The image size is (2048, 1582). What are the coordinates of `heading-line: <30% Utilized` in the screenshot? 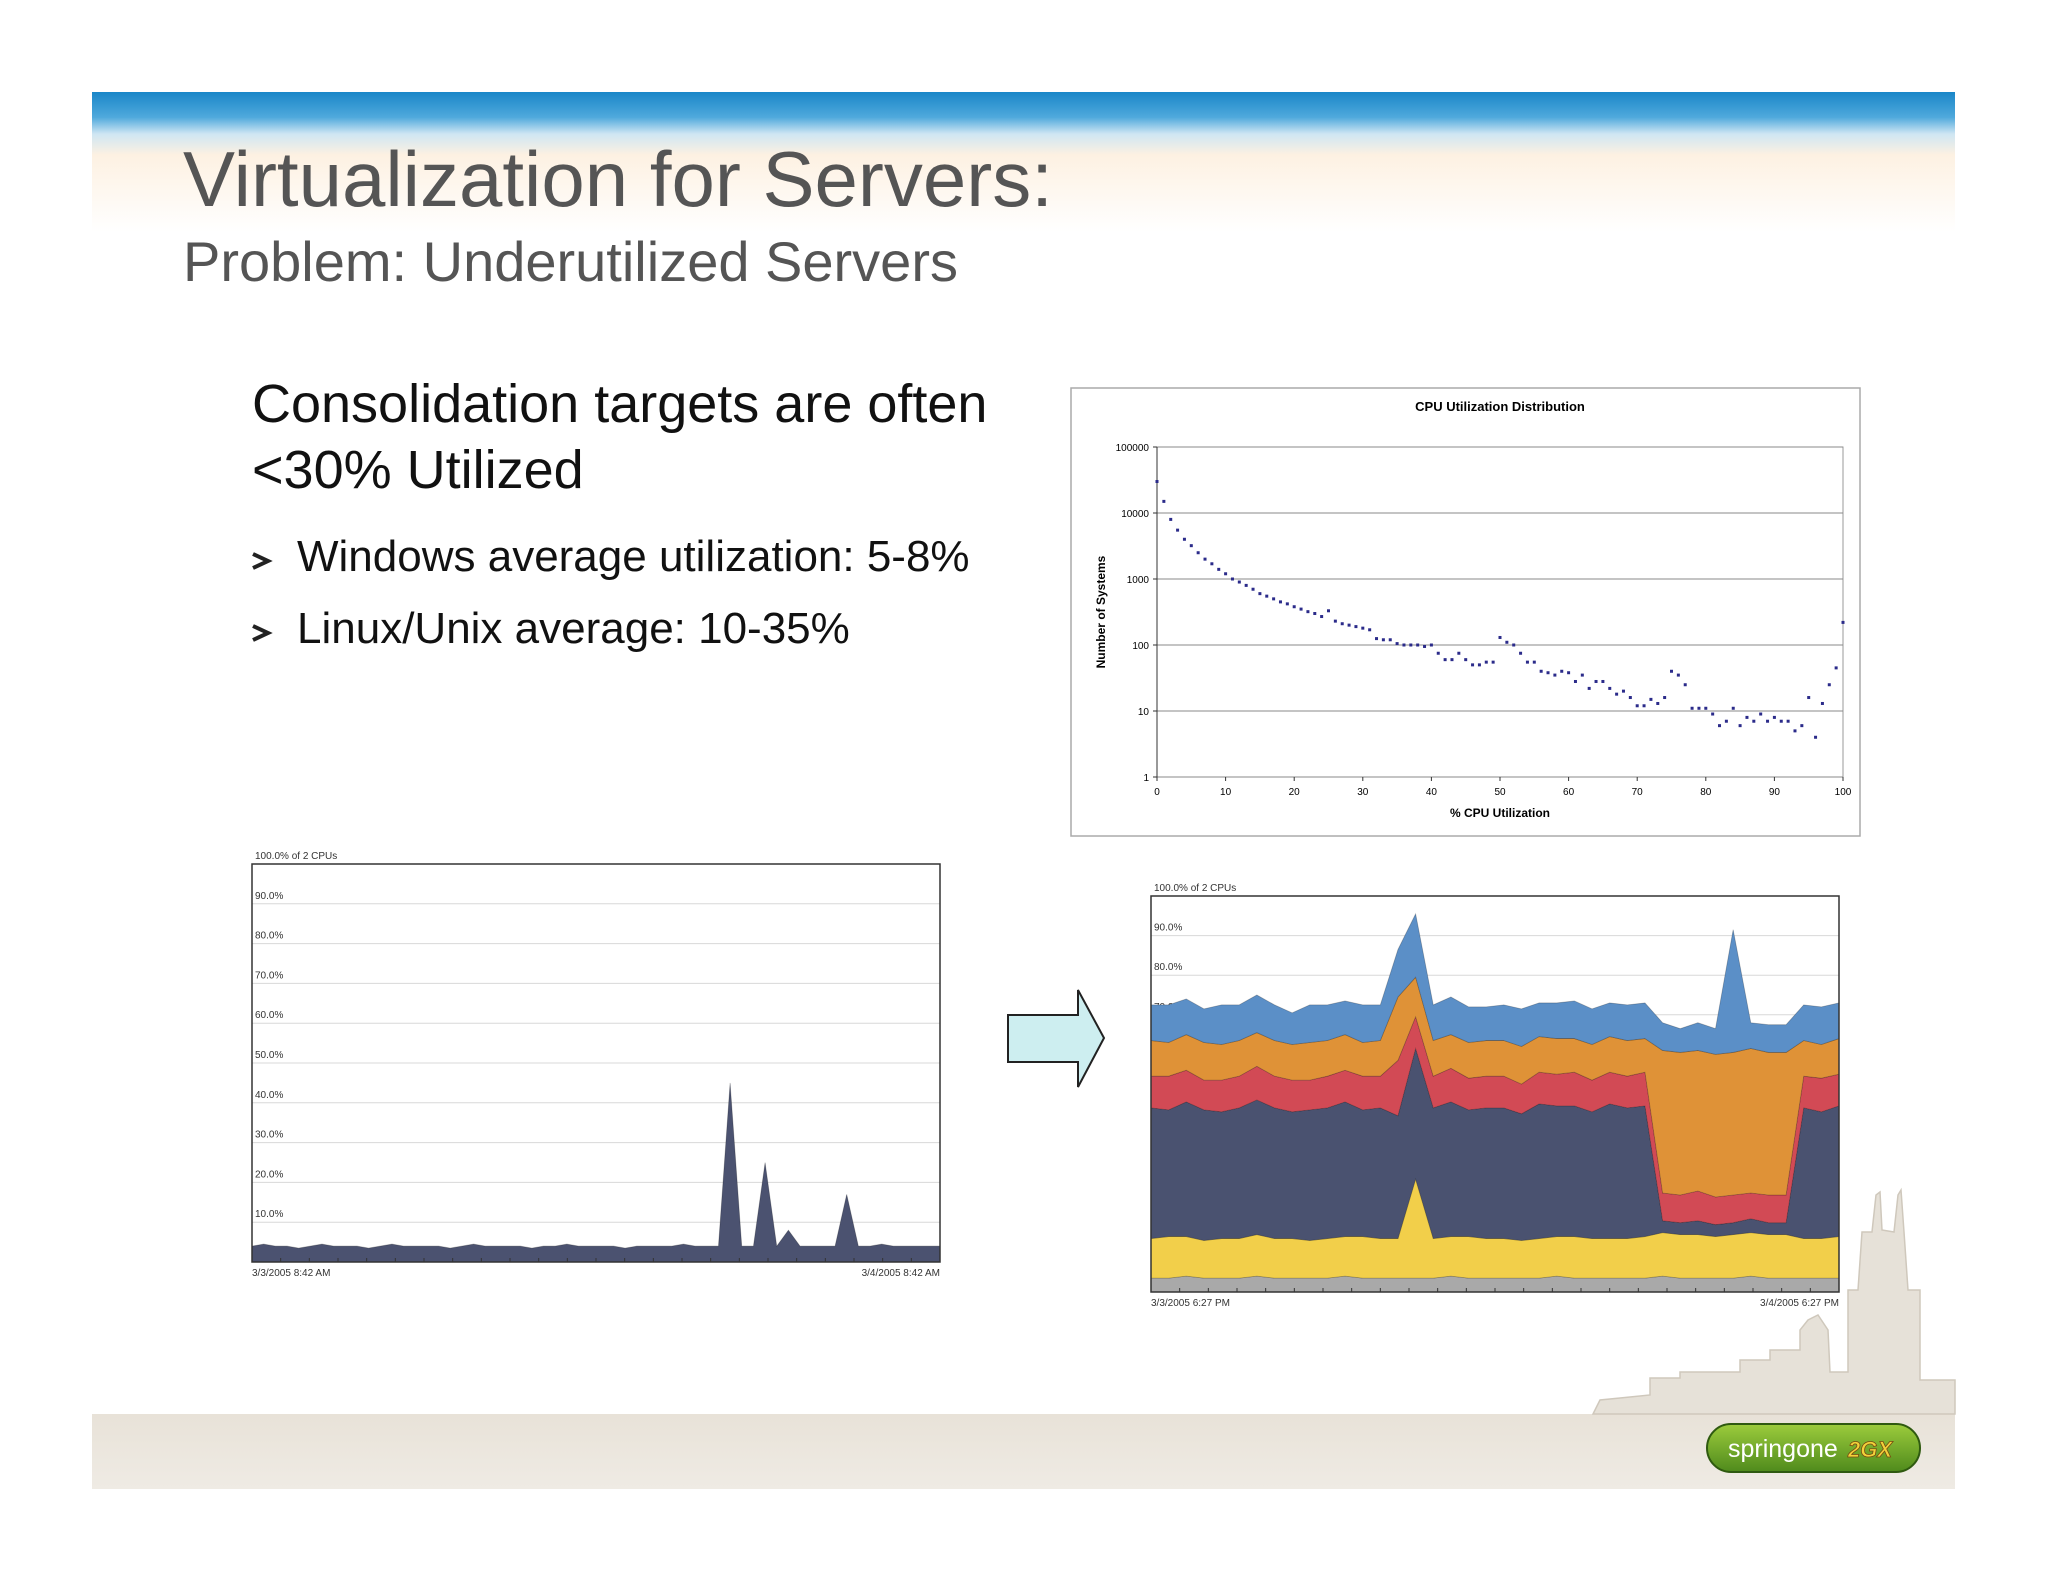 It's located at (418, 470).